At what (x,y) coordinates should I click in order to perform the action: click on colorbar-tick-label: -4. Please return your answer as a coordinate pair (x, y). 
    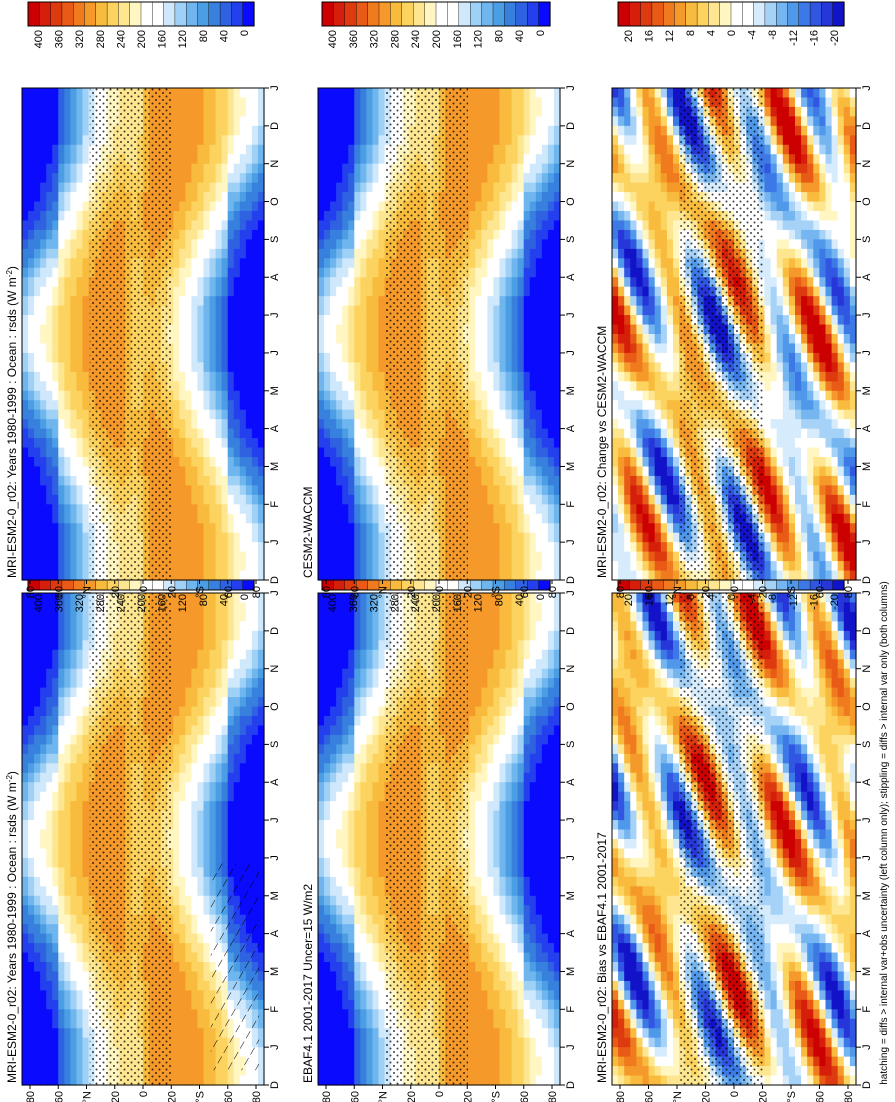
    Looking at the image, I should click on (753, 35).